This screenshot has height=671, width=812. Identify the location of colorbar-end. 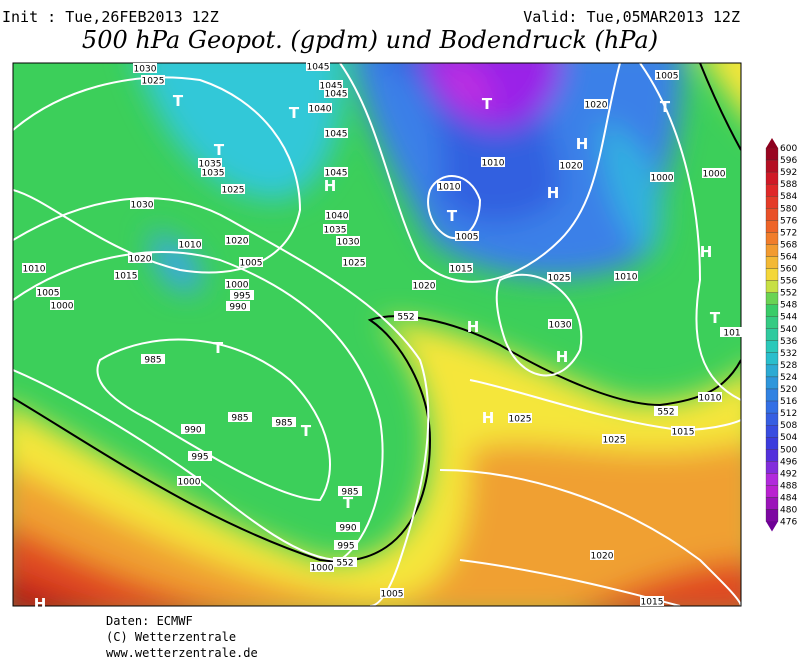
(772, 143).